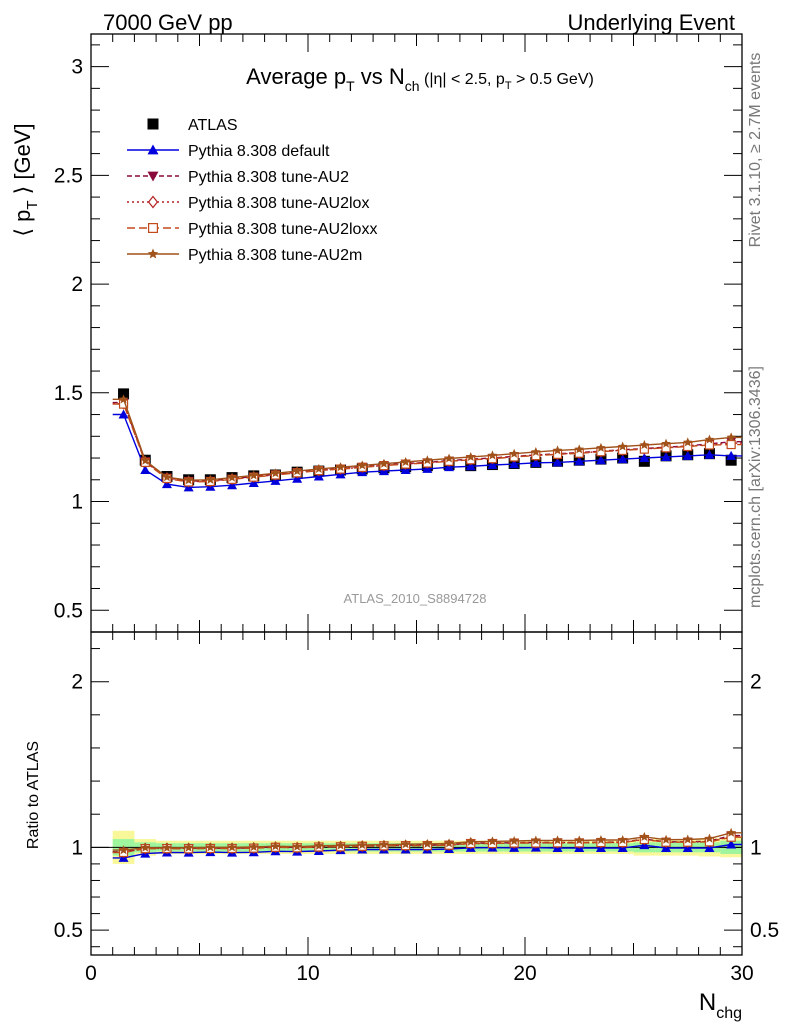  I want to click on main-y-axis-label: ⟨ pT ⟩ [GeV], so click(25, 179).